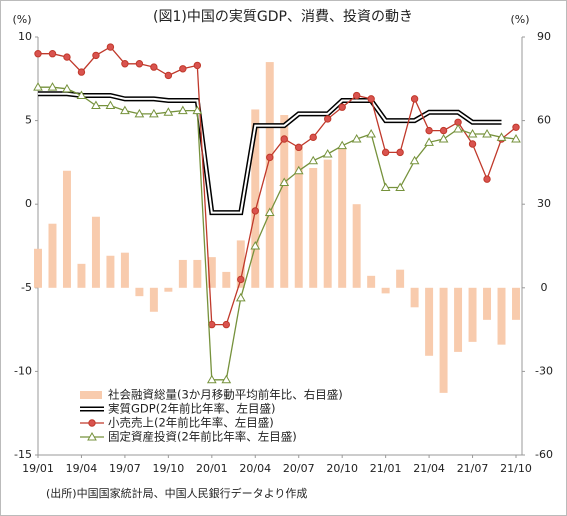 The width and height of the screenshot is (567, 516). Describe the element at coordinates (192, 409) in the screenshot. I see `legend-label: 実質GDP(2年前比年率、左目盛)` at that location.